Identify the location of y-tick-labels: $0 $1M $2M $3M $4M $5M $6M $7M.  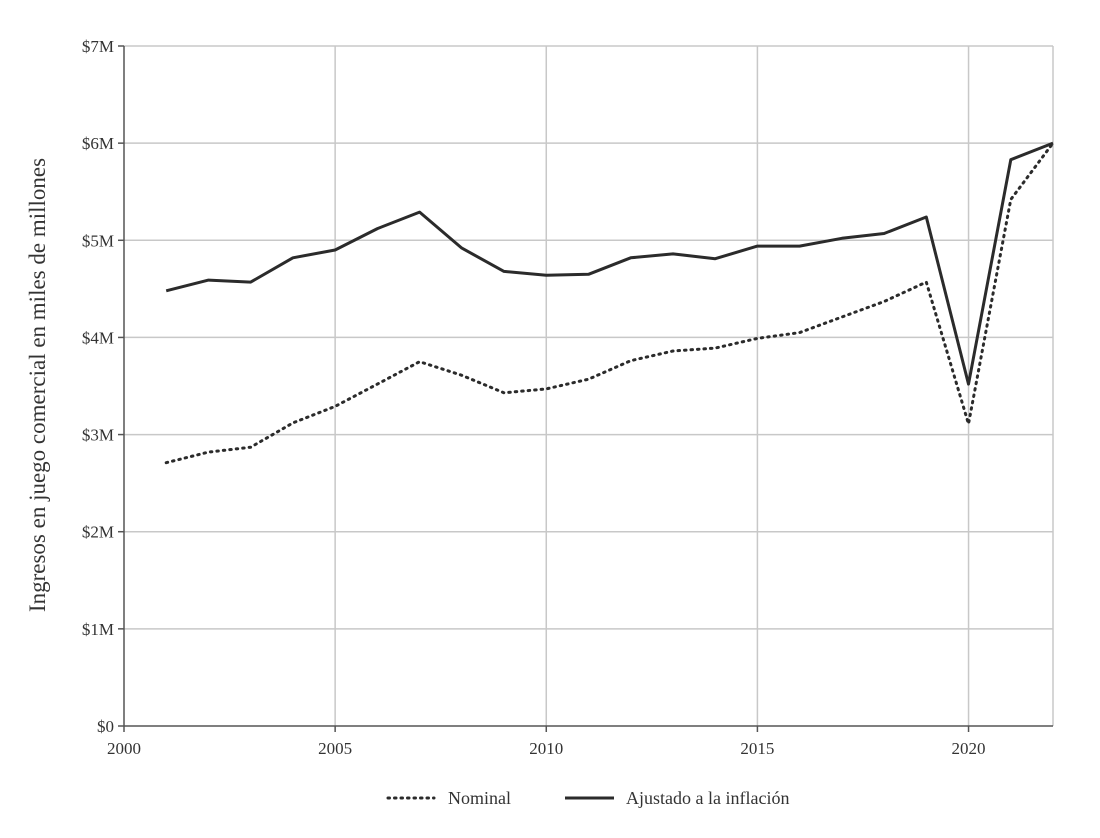
(103, 386).